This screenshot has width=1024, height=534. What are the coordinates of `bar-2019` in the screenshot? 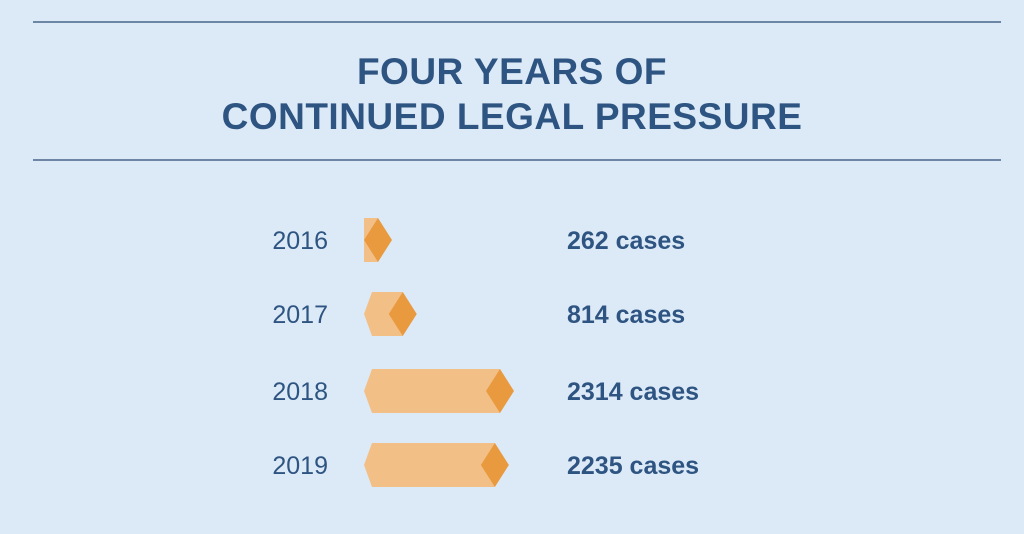 It's located at (436, 465).